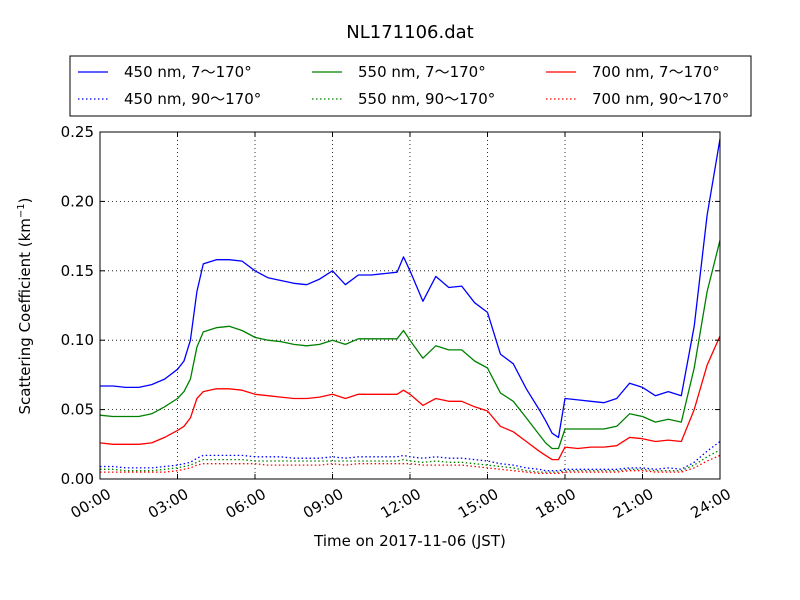 This screenshot has height=600, width=800. What do you see at coordinates (409, 541) in the screenshot?
I see `x-axis-label: Time on 2017-11-06 (JST)` at bounding box center [409, 541].